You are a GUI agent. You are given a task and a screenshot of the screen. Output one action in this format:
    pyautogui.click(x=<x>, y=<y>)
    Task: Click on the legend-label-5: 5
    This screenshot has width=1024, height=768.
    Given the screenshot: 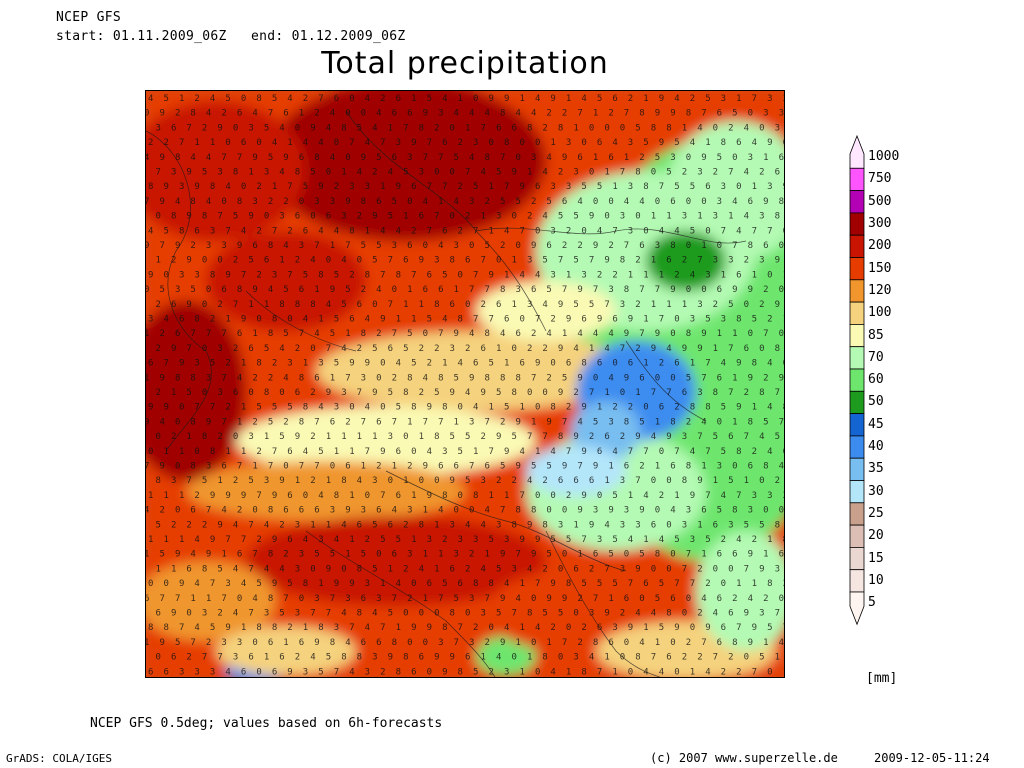 What is the action you would take?
    pyautogui.click(x=872, y=603)
    